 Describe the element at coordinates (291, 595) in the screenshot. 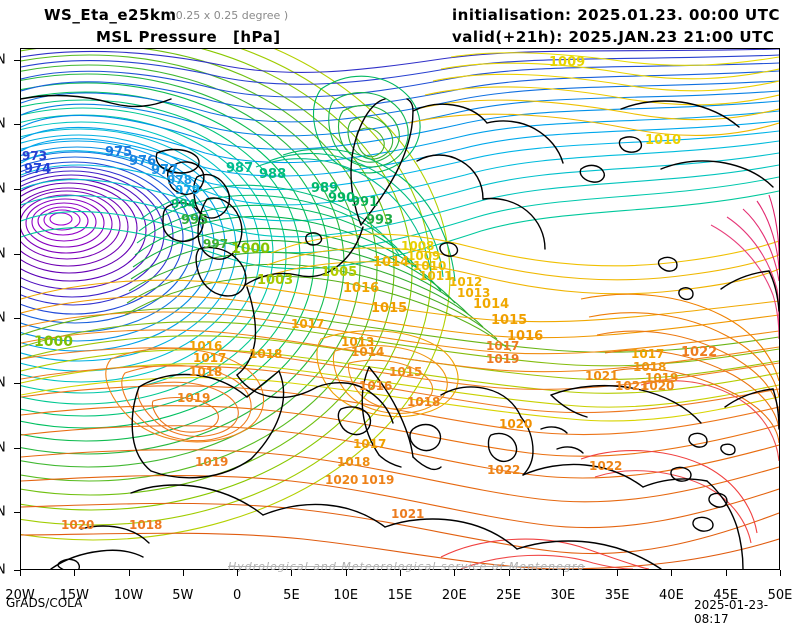

I see `x-tick-label: 5E` at that location.